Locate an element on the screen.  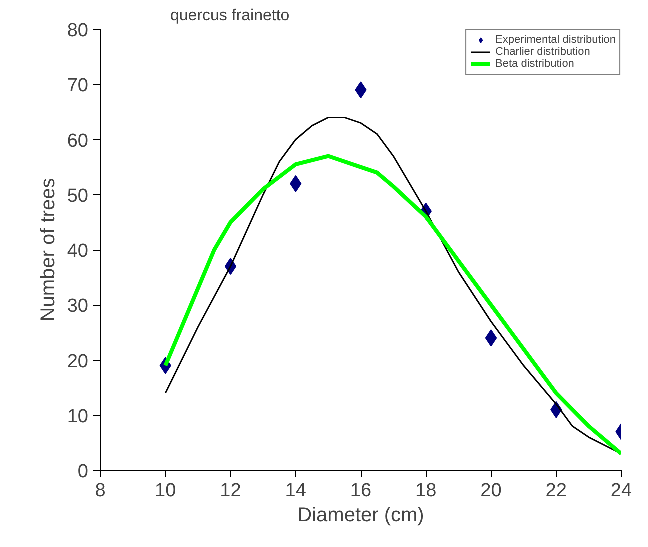
y-tick-label: 30 is located at coordinates (78, 307).